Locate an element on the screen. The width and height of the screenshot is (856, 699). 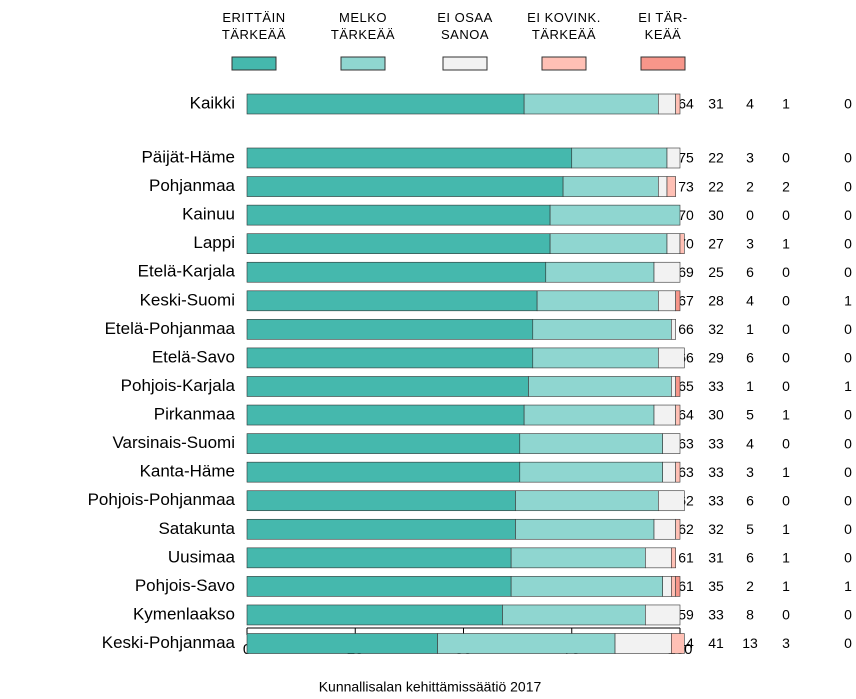
value-label: 70 is located at coordinates (686, 215).